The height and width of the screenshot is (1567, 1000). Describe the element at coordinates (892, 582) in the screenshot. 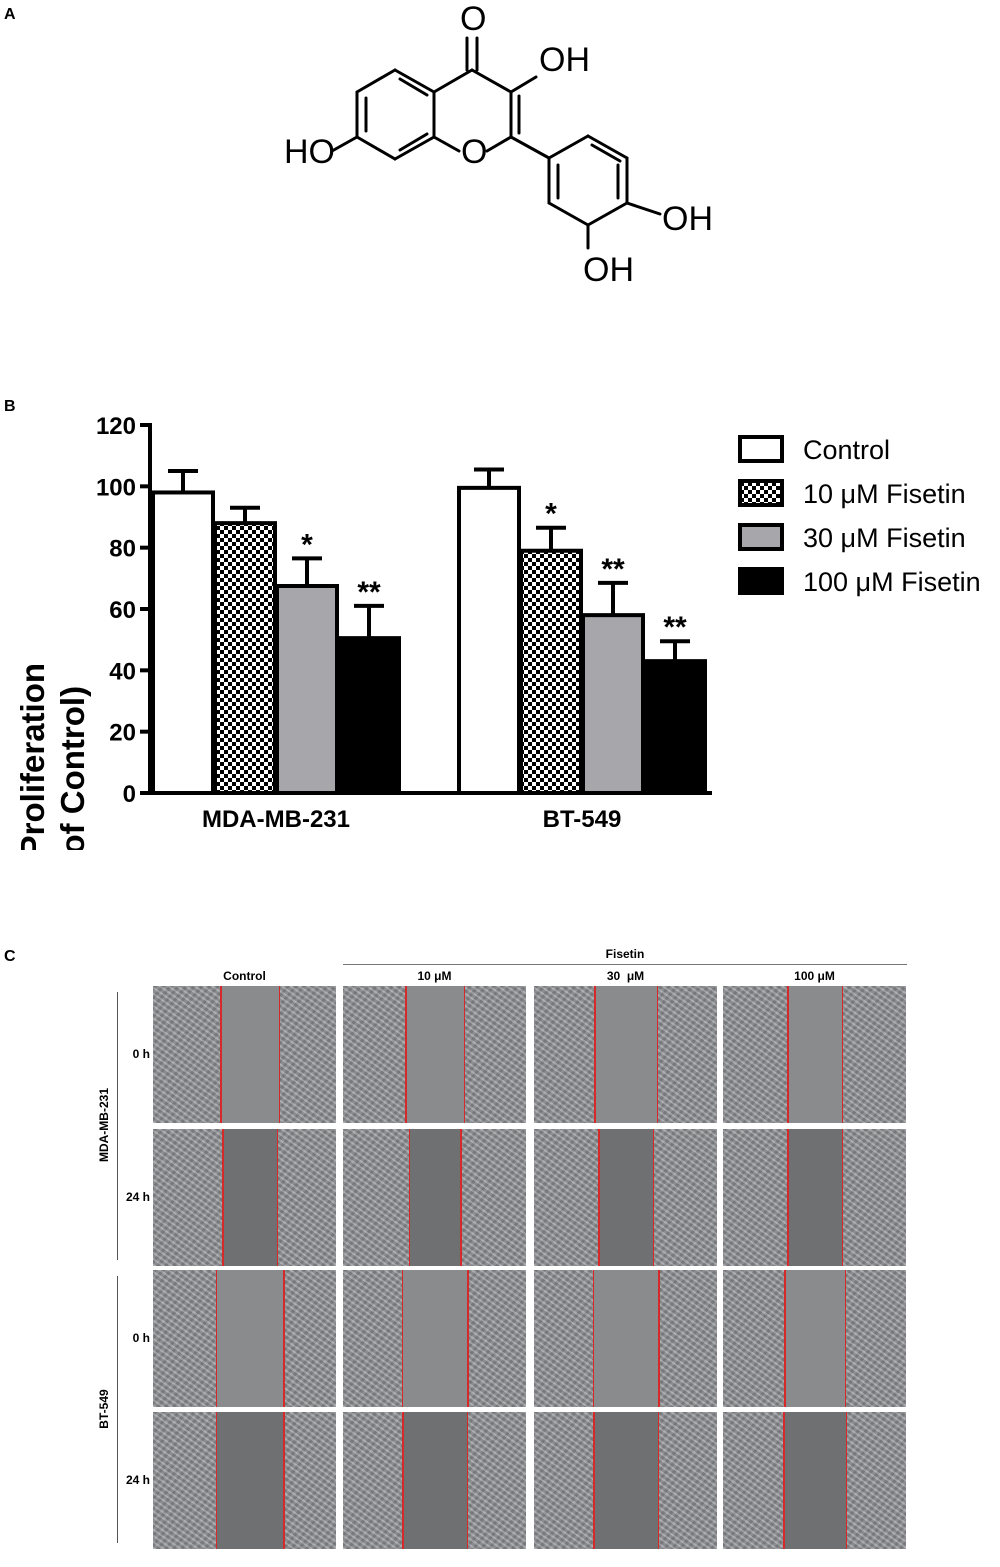

I see `legend-label: 100 μM Fisetin` at that location.